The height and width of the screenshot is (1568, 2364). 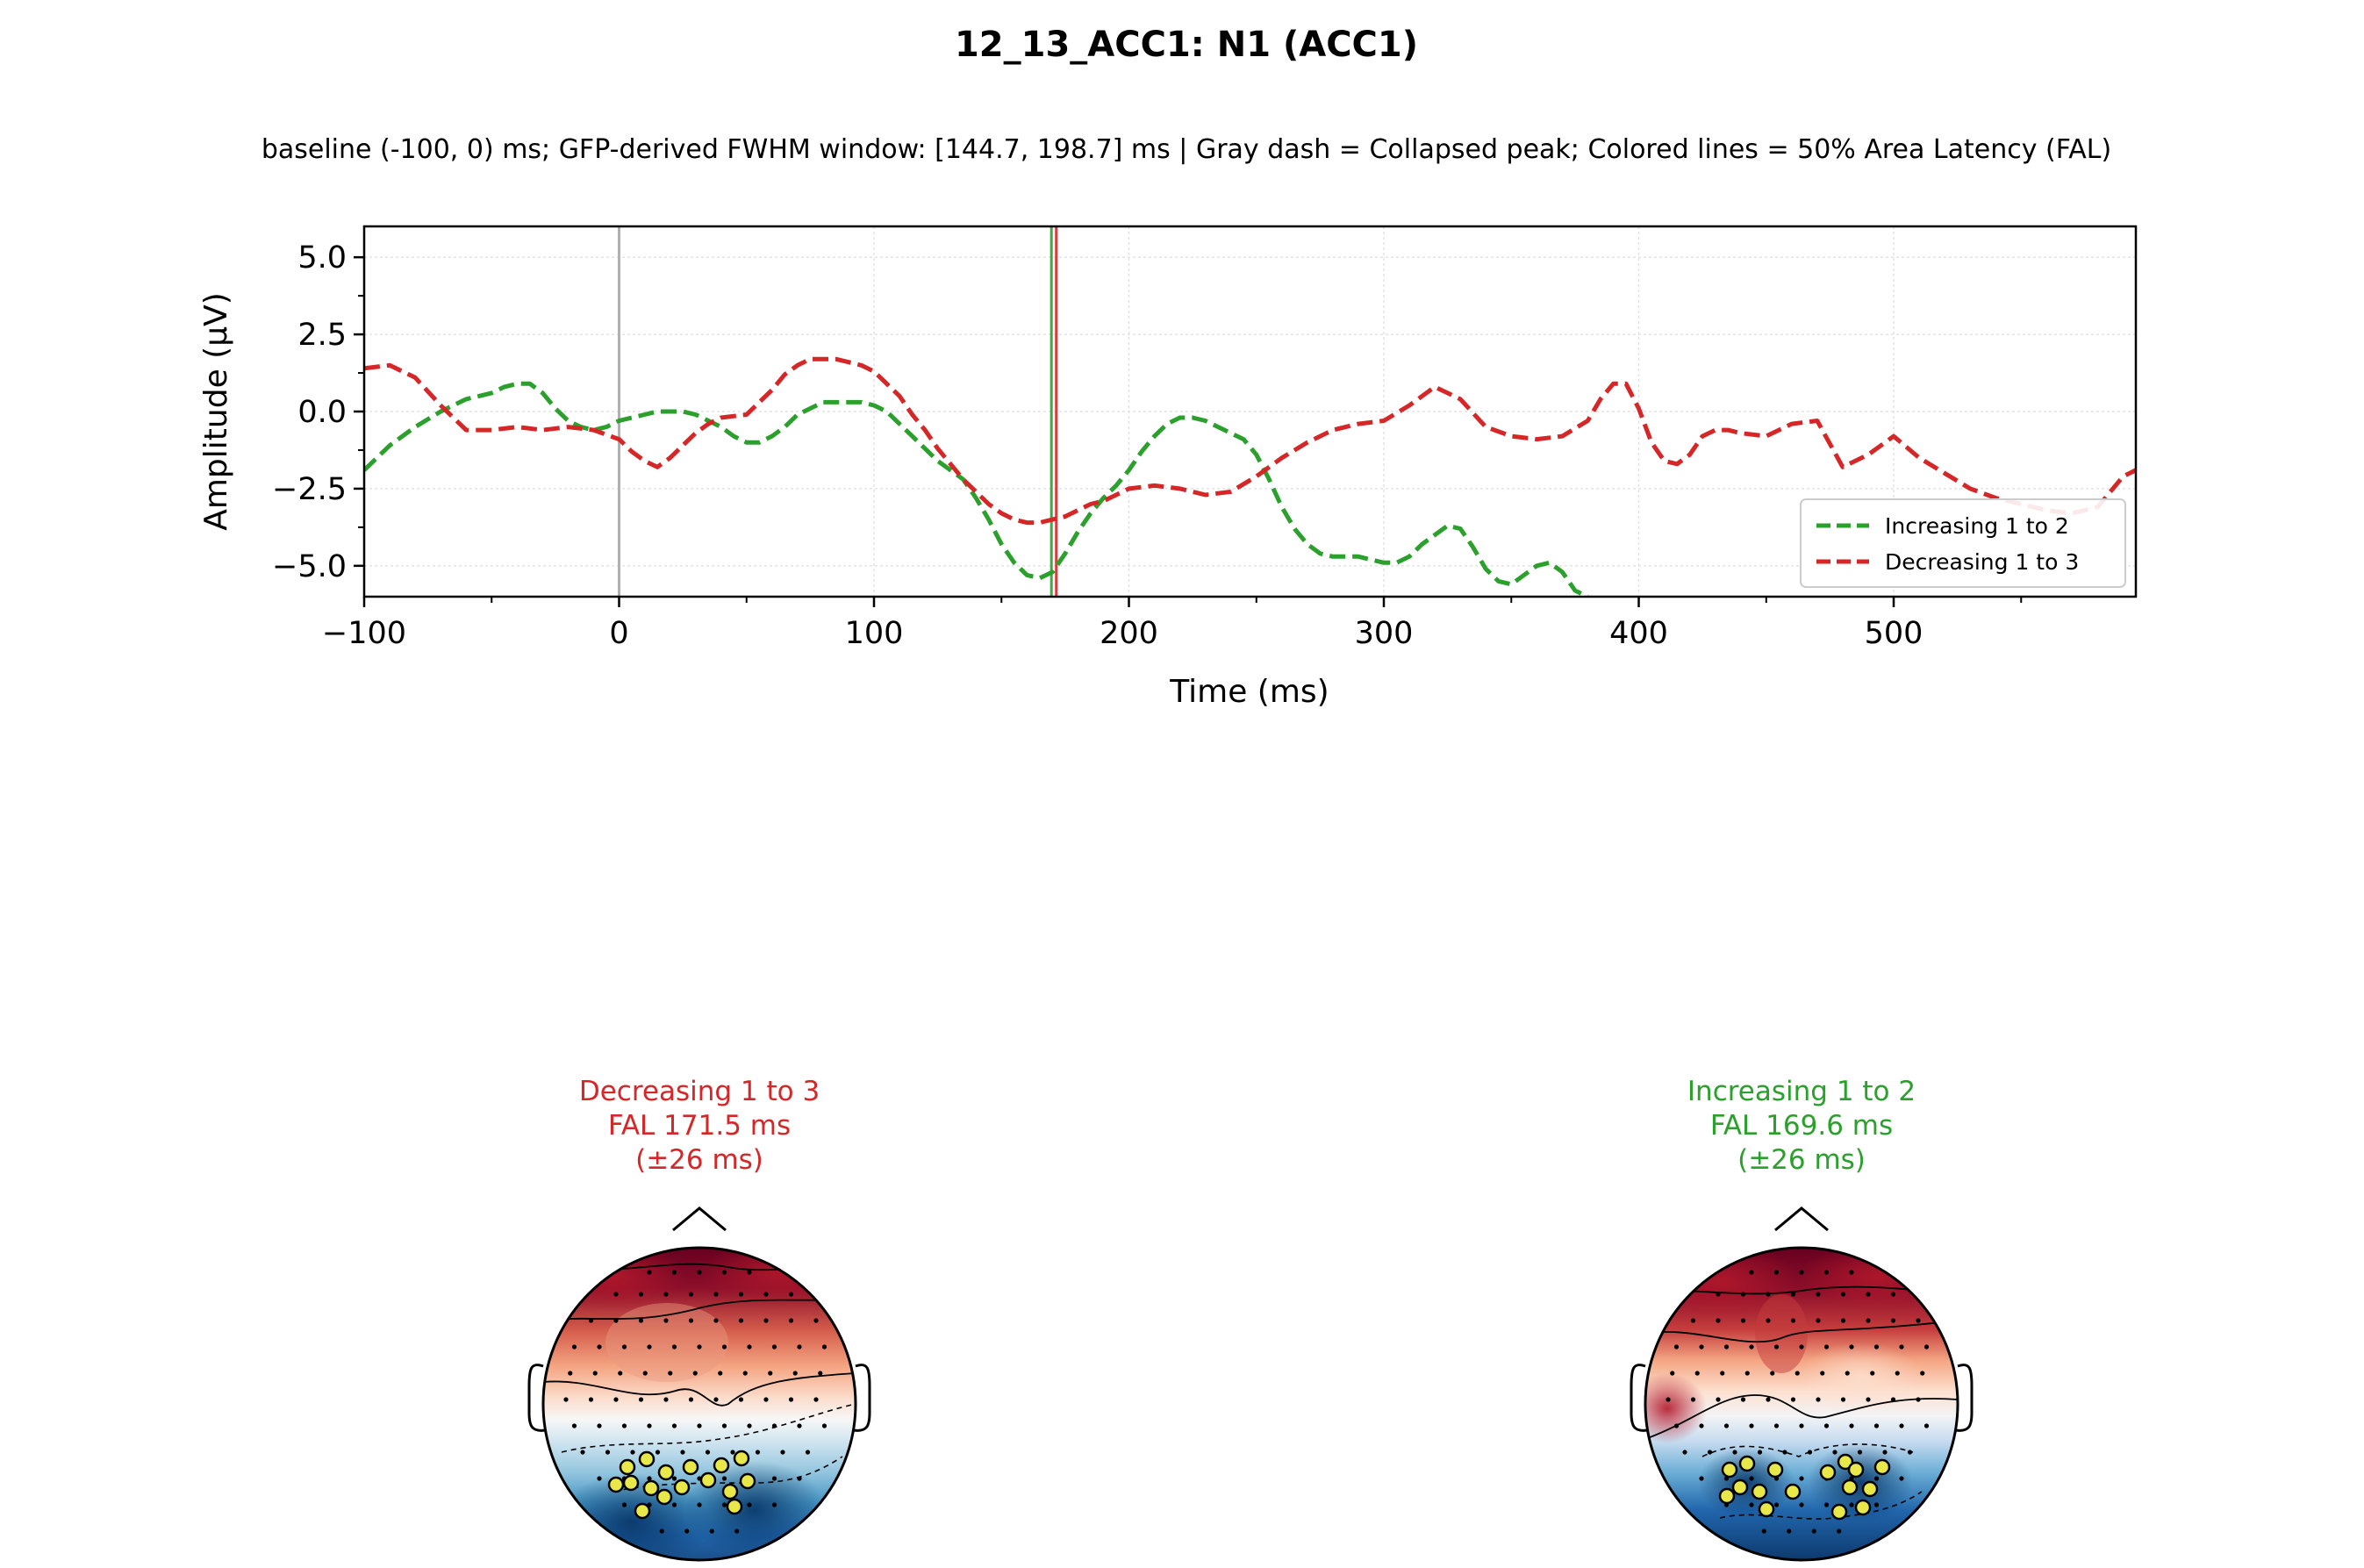 I want to click on fal-latency-lines, so click(x=1053, y=411).